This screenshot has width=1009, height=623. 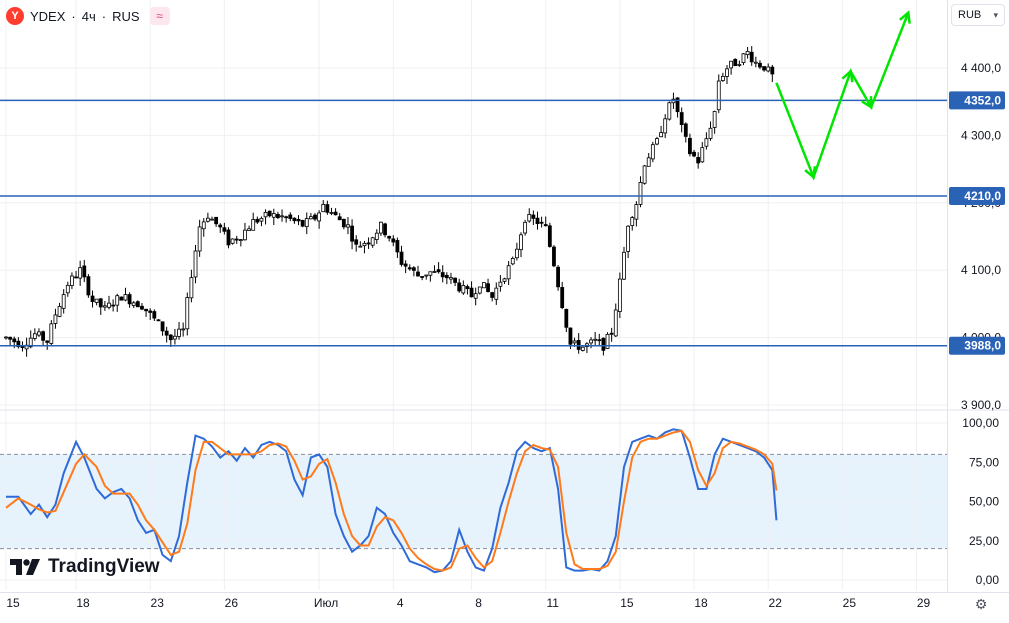 I want to click on stochastic-axis-label: 0,00, so click(x=988, y=580).